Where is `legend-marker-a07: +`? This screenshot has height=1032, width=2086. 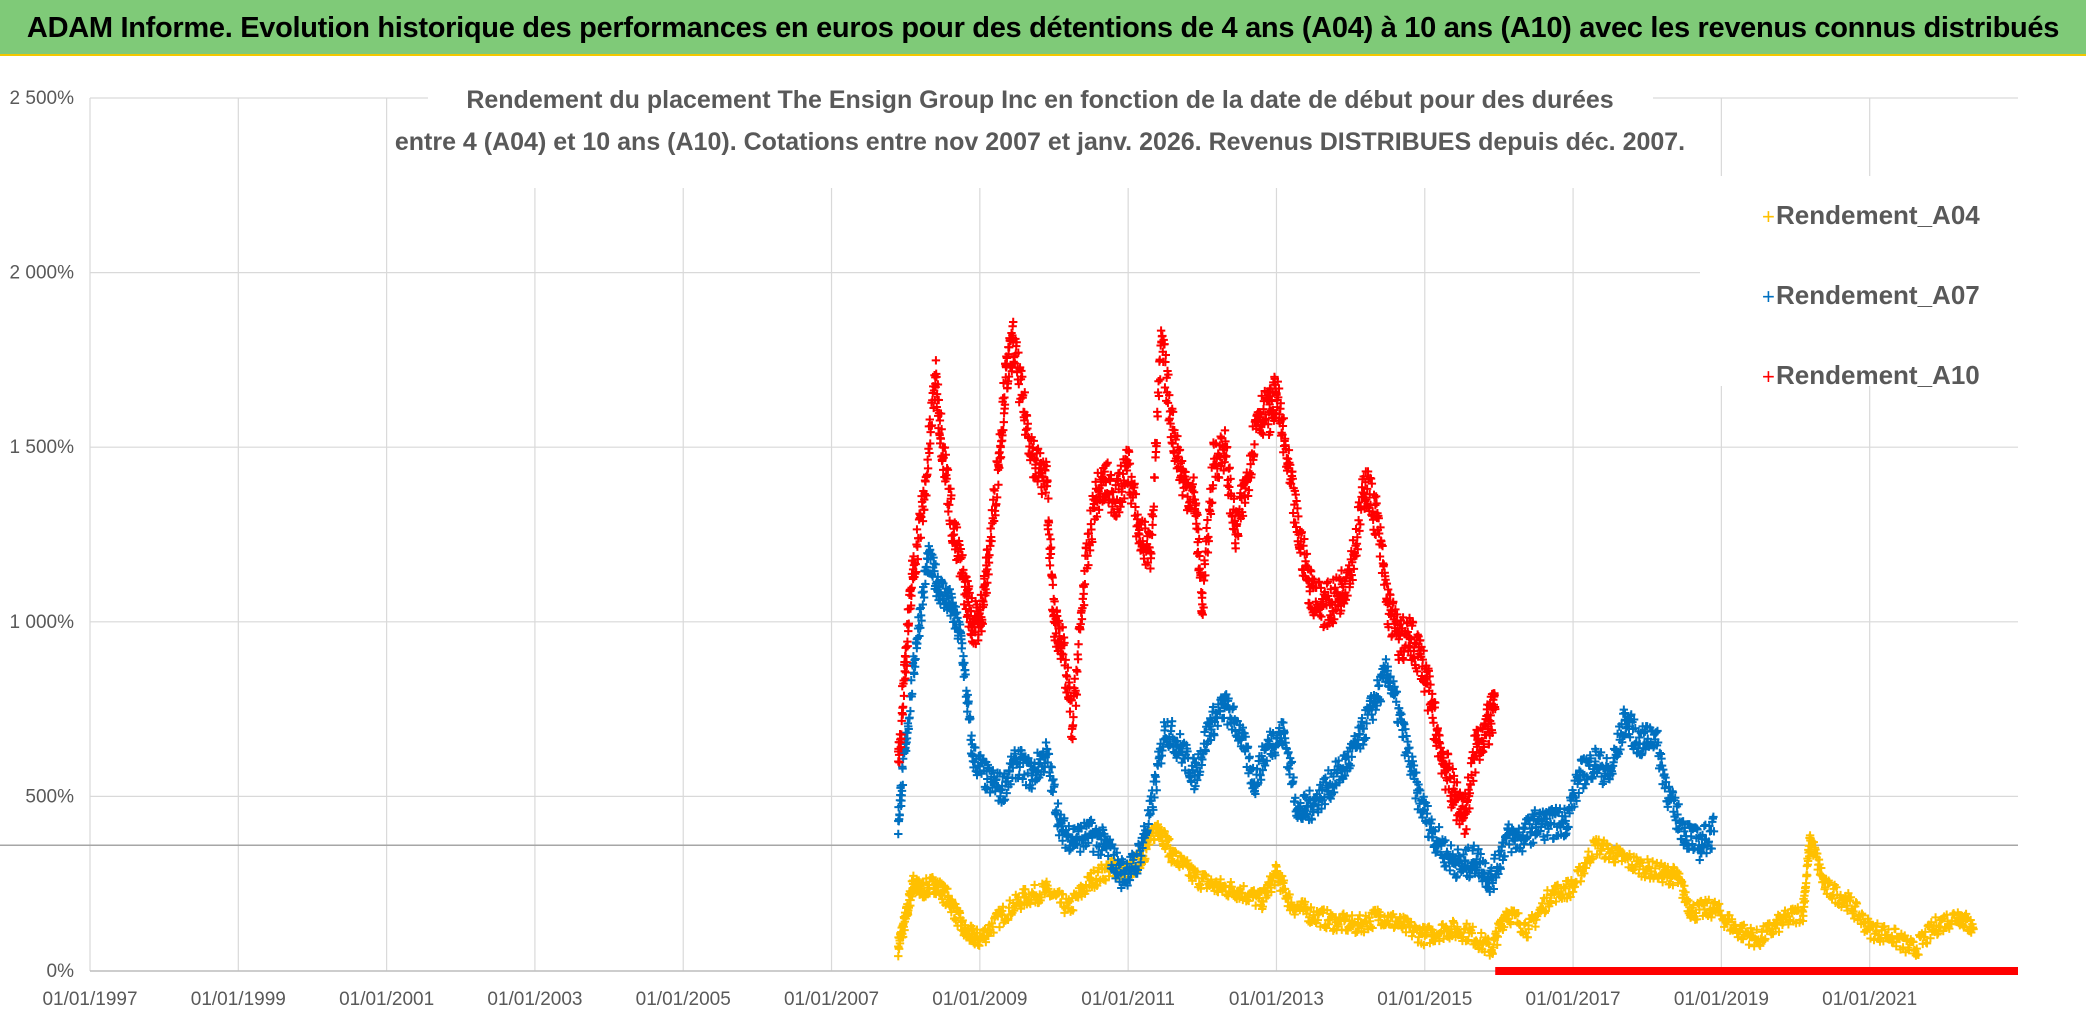 legend-marker-a07: + is located at coordinates (1768, 296).